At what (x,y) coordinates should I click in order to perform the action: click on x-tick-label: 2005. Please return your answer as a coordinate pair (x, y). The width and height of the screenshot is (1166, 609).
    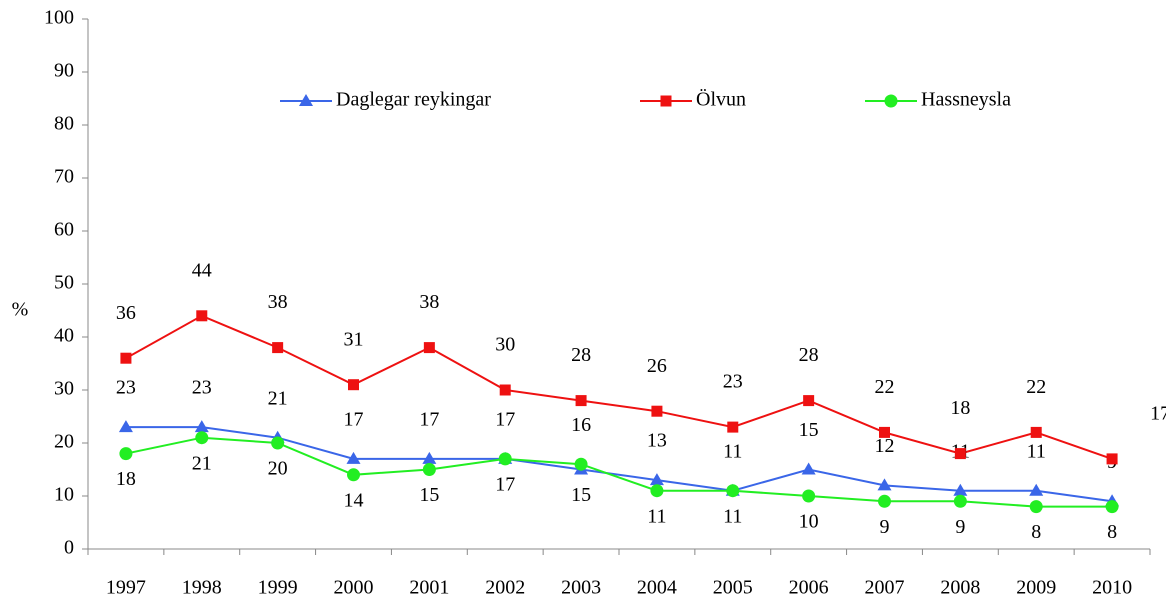
    Looking at the image, I should click on (733, 588).